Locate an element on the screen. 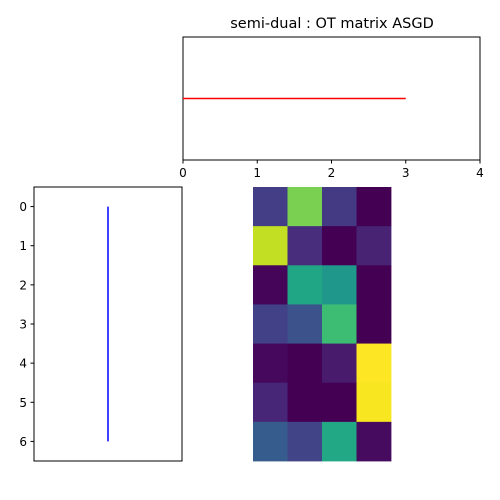 This screenshot has height=500, width=500. top-x-tick-label-3: 3 is located at coordinates (406, 173).